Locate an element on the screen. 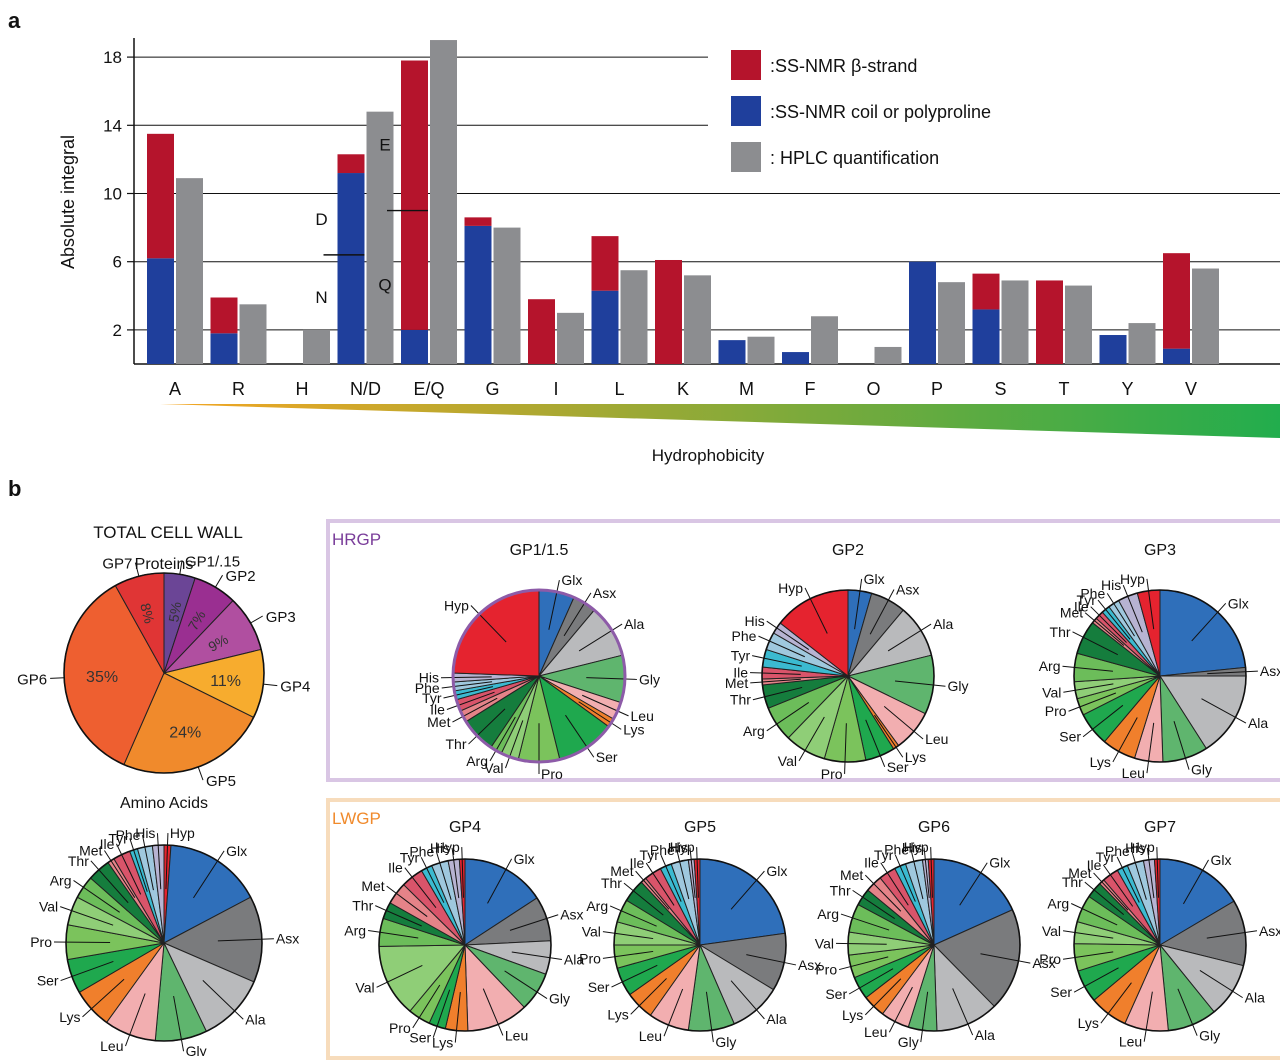 The height and width of the screenshot is (1060, 1280). pie-gp7-label-Met: Met is located at coordinates (1079, 873).